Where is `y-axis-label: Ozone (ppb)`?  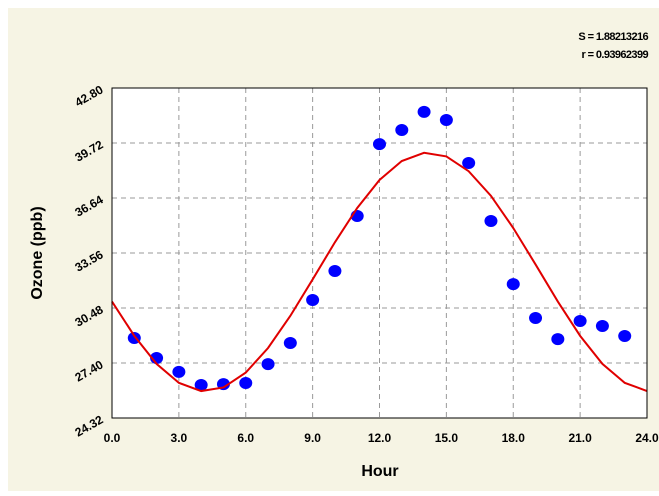
y-axis-label: Ozone (ppb) is located at coordinates (37, 252).